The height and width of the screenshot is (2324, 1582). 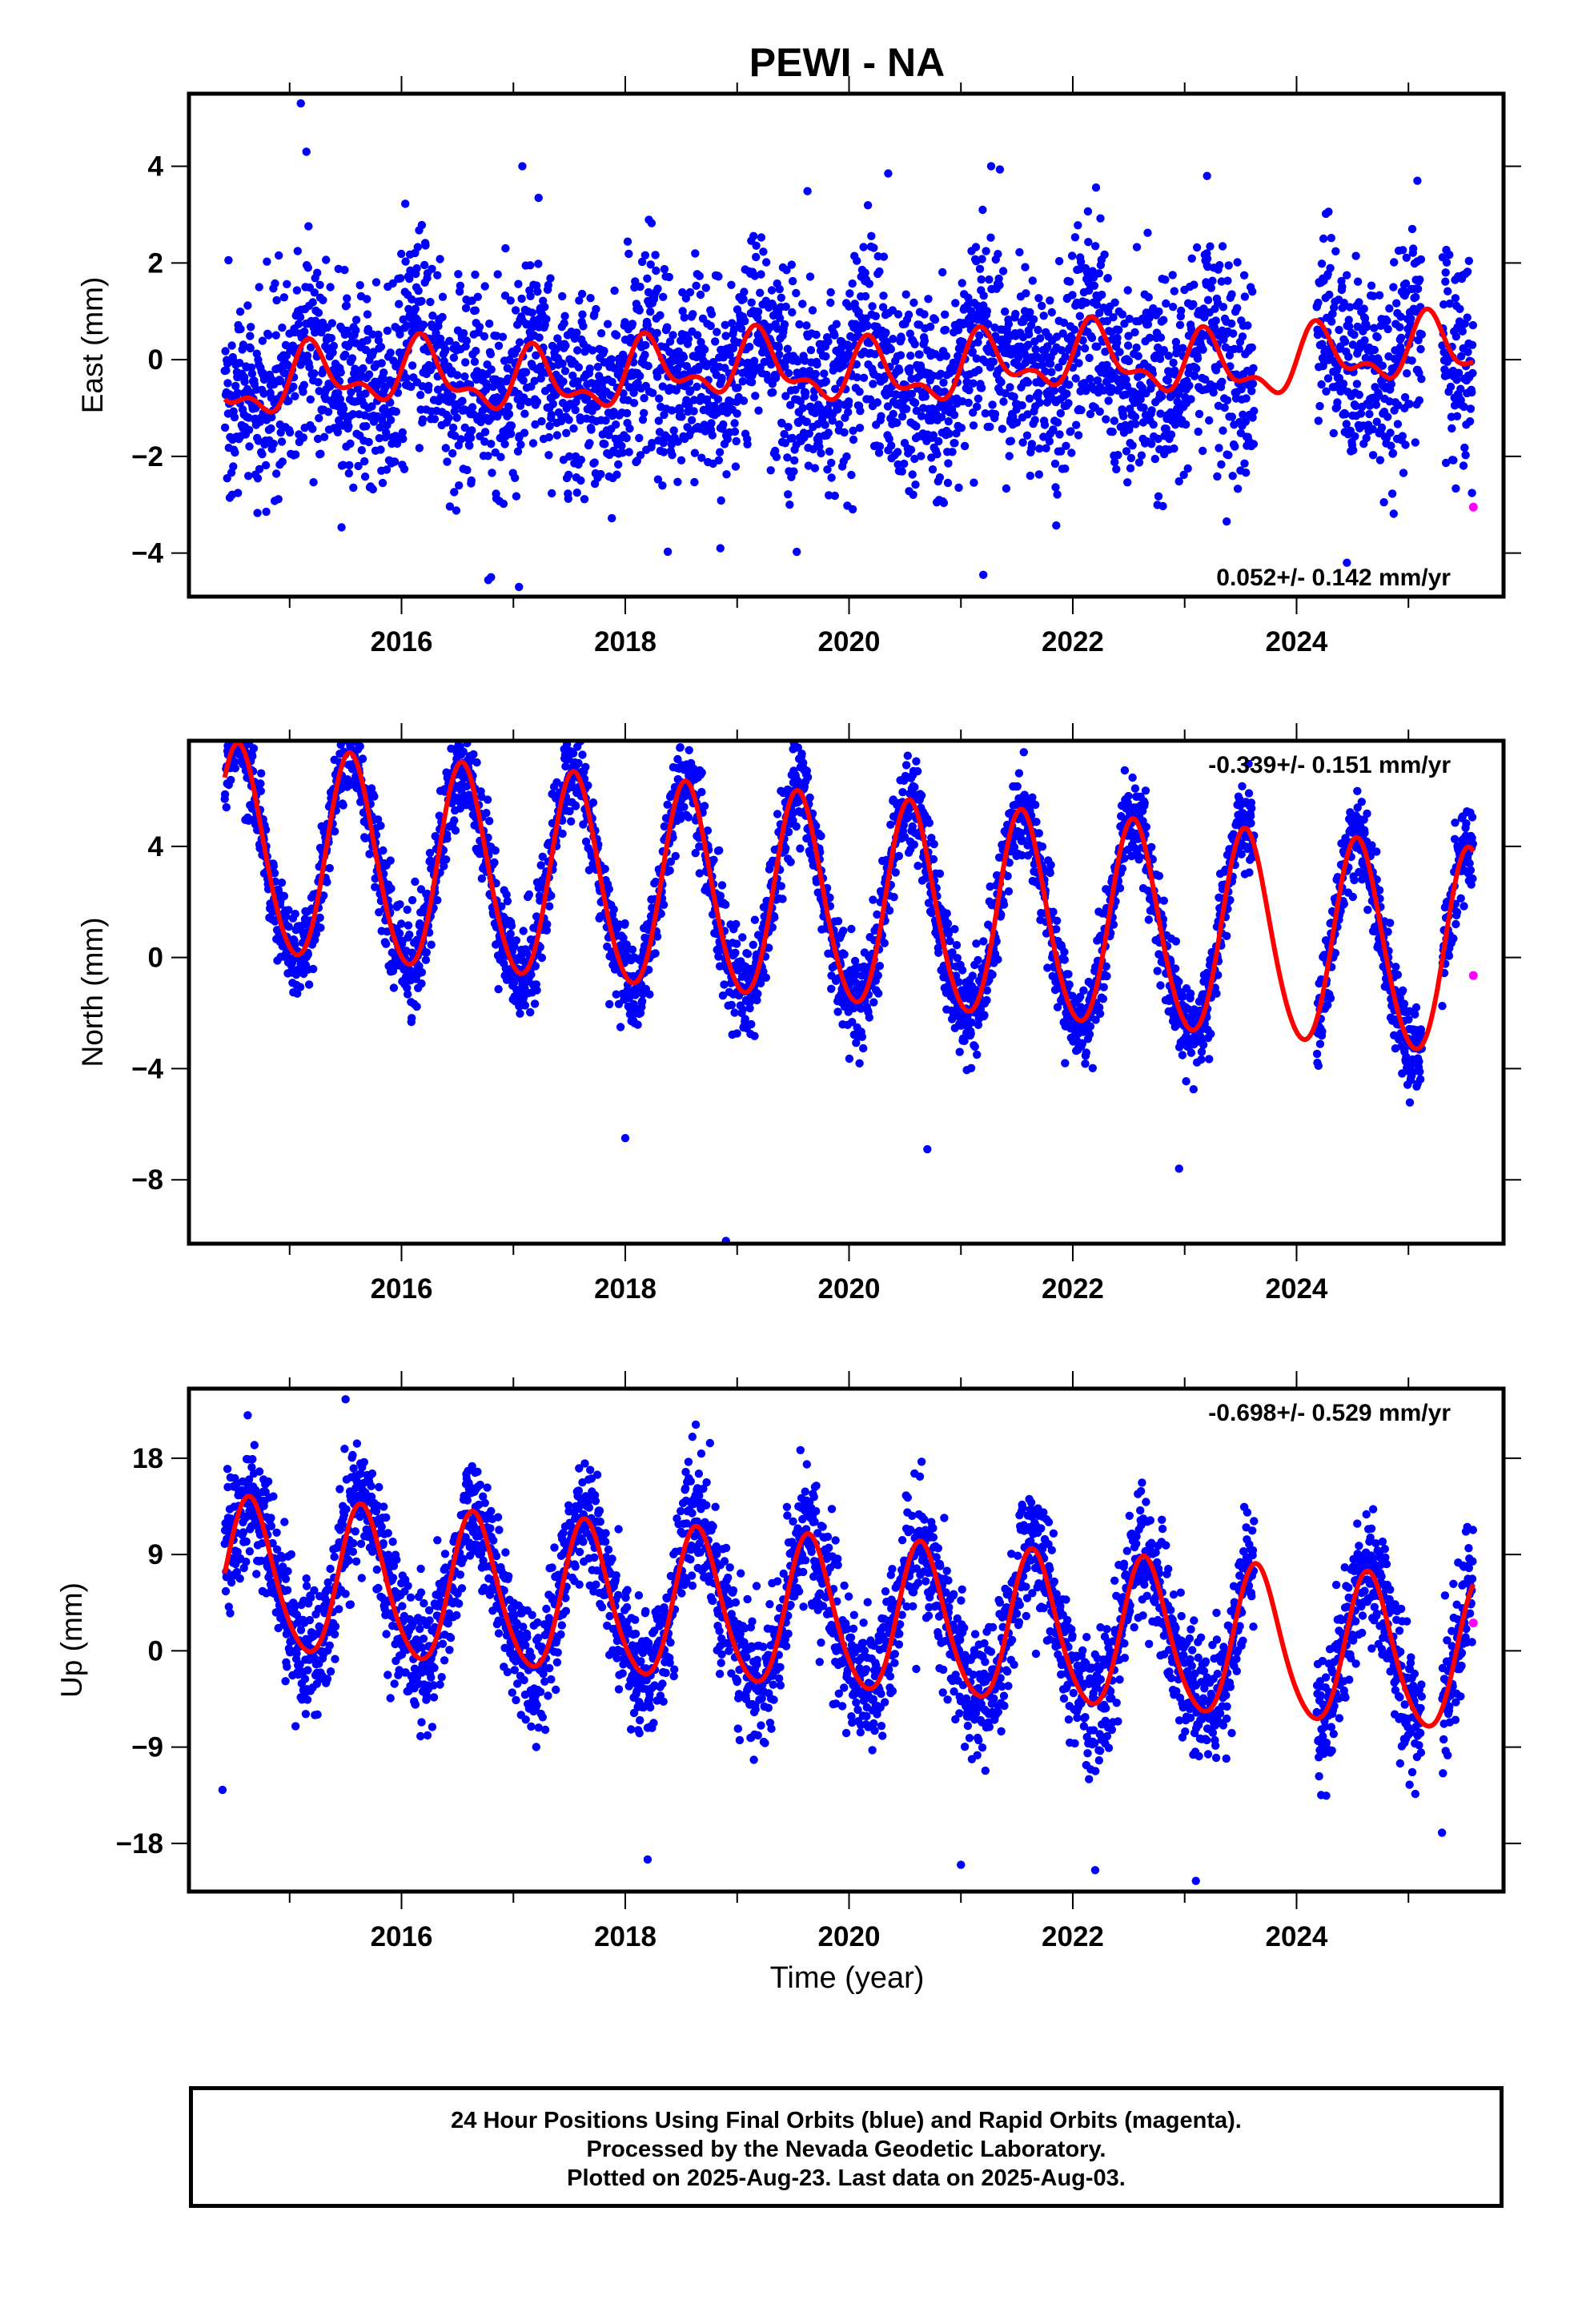 I want to click on x-tick-label: 2020, so click(x=849, y=641).